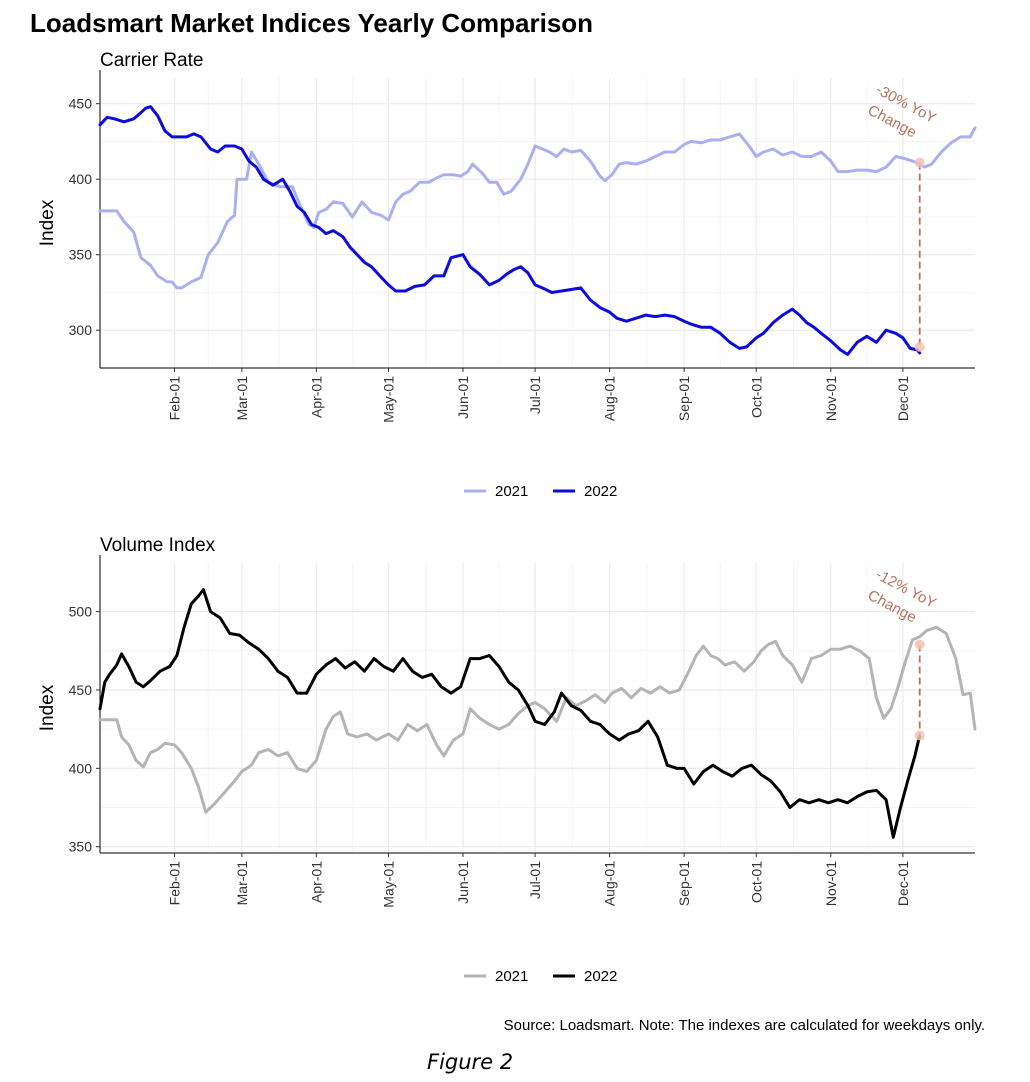 The height and width of the screenshot is (1082, 1030). What do you see at coordinates (470, 1062) in the screenshot?
I see `figure-caption: Figure 2` at bounding box center [470, 1062].